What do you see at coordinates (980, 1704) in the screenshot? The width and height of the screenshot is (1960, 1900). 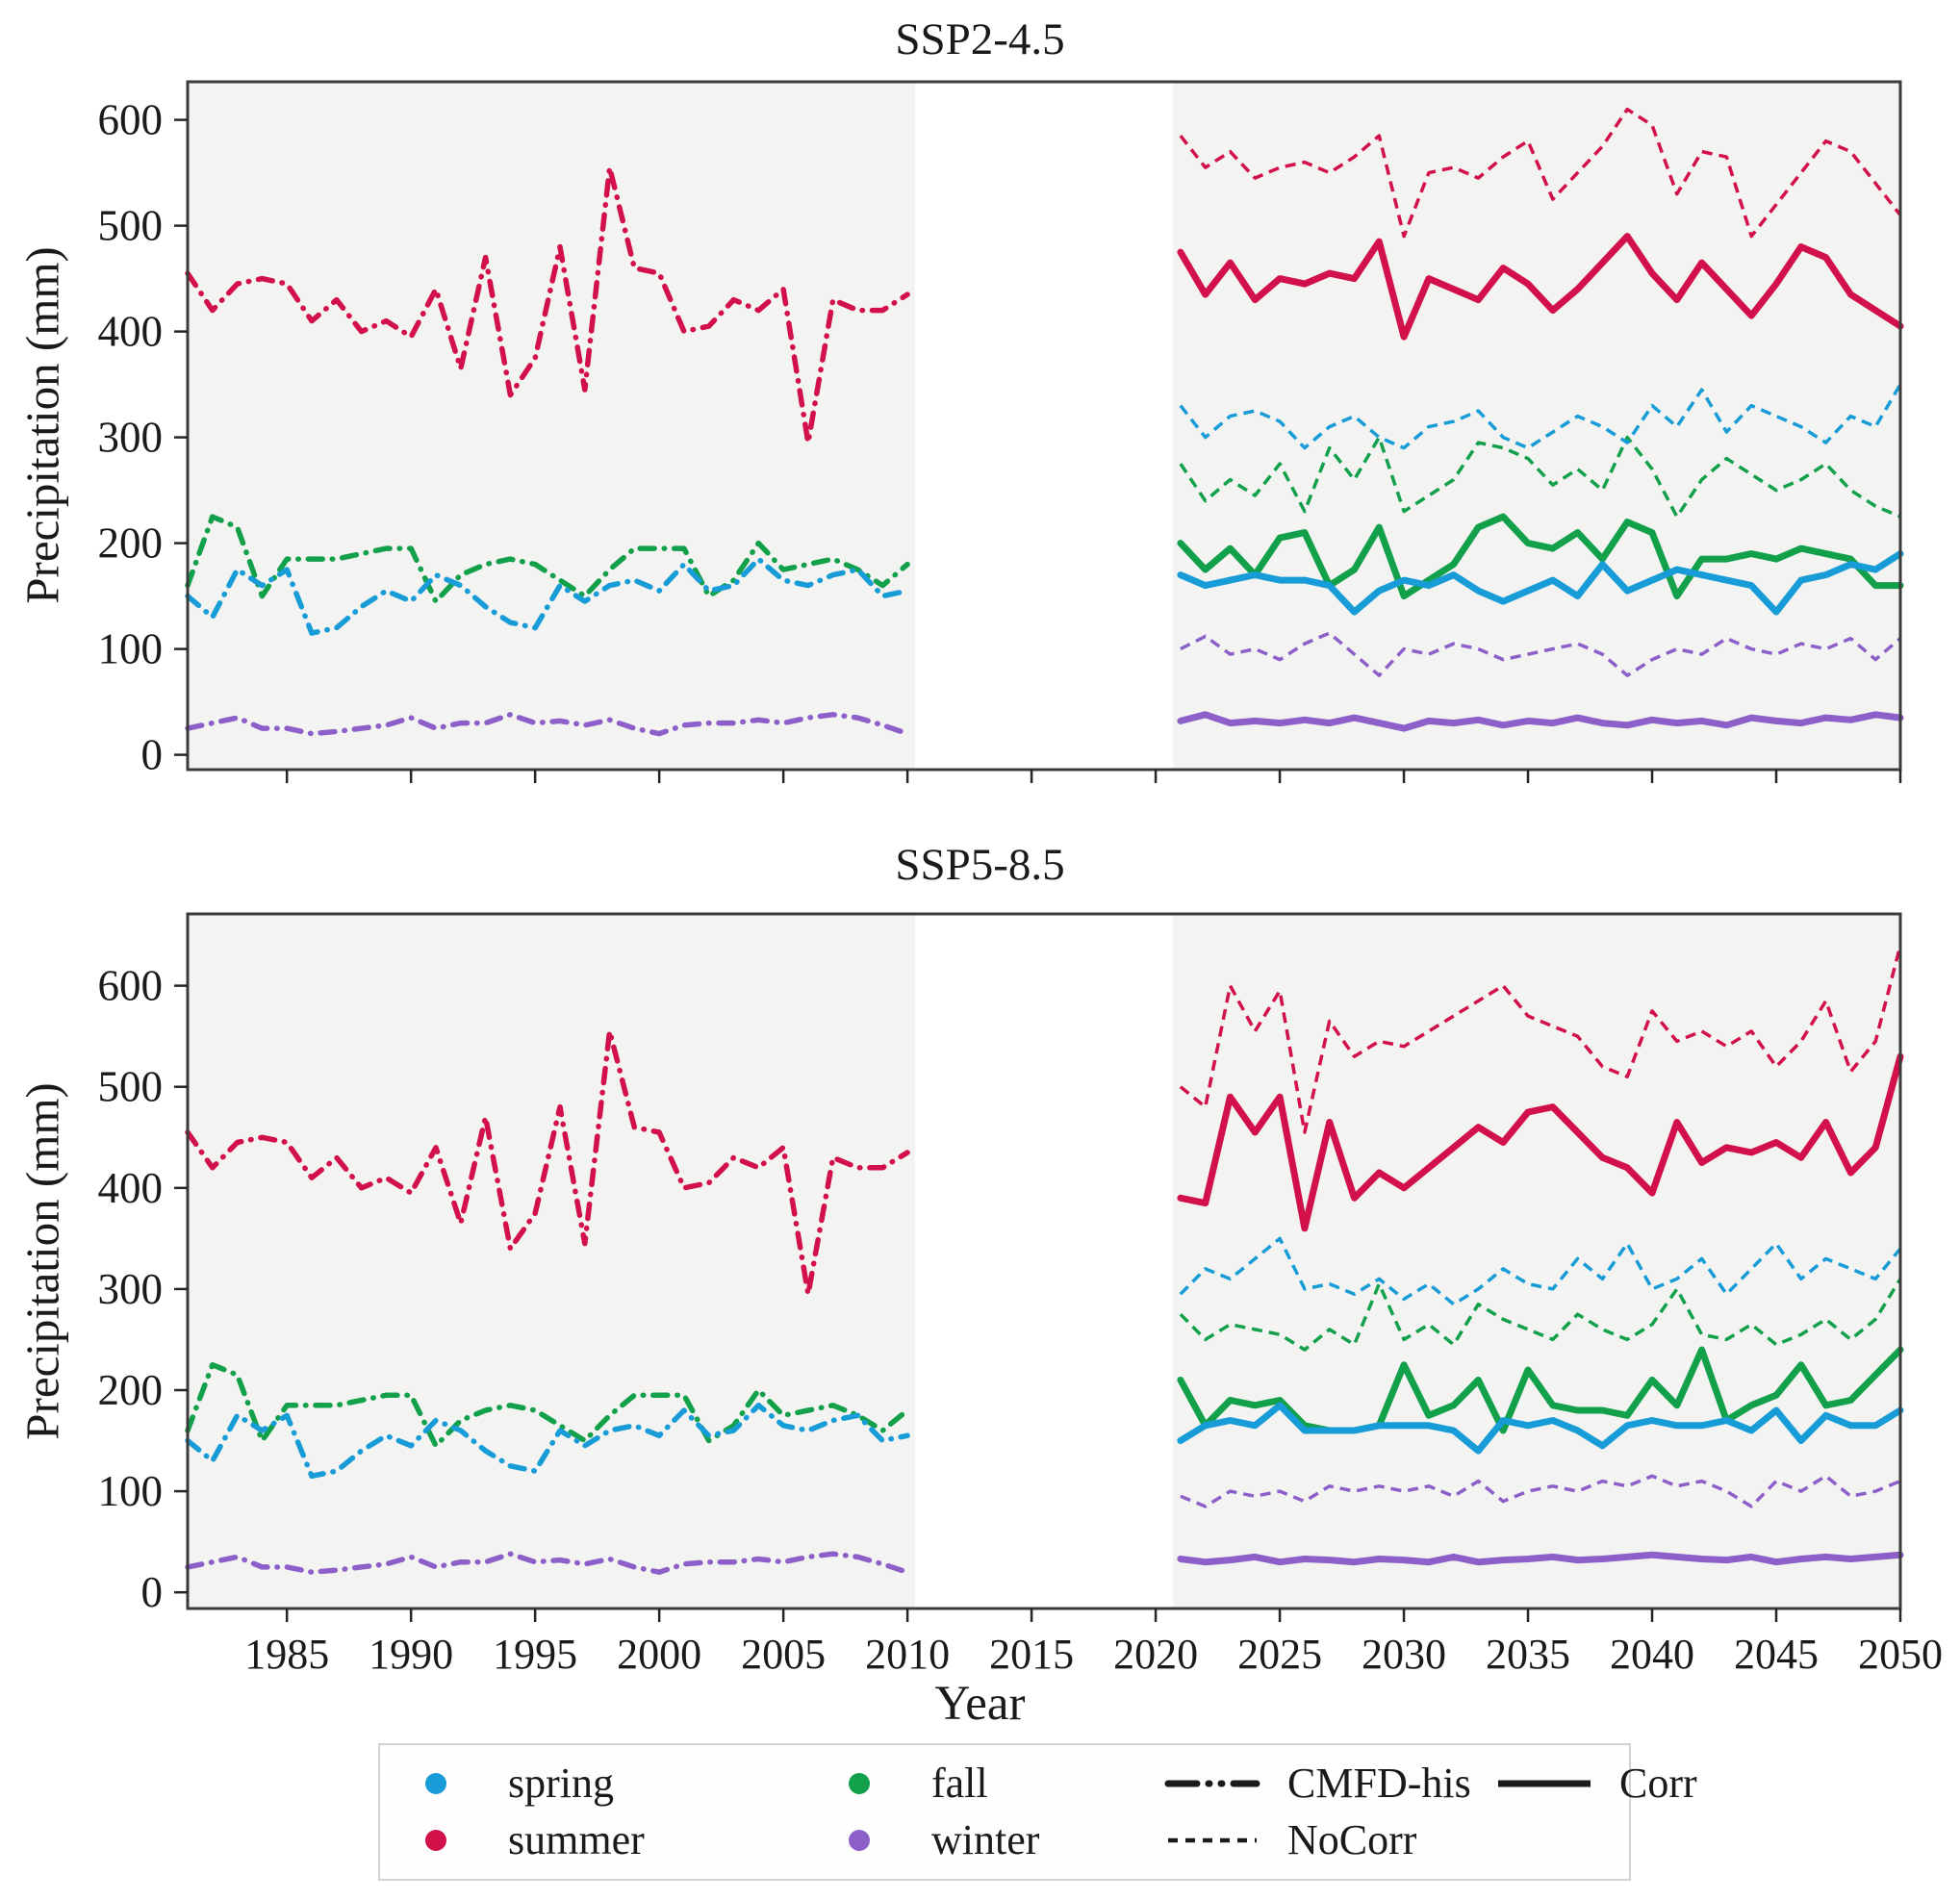 I see `x-axis-label: Year` at bounding box center [980, 1704].